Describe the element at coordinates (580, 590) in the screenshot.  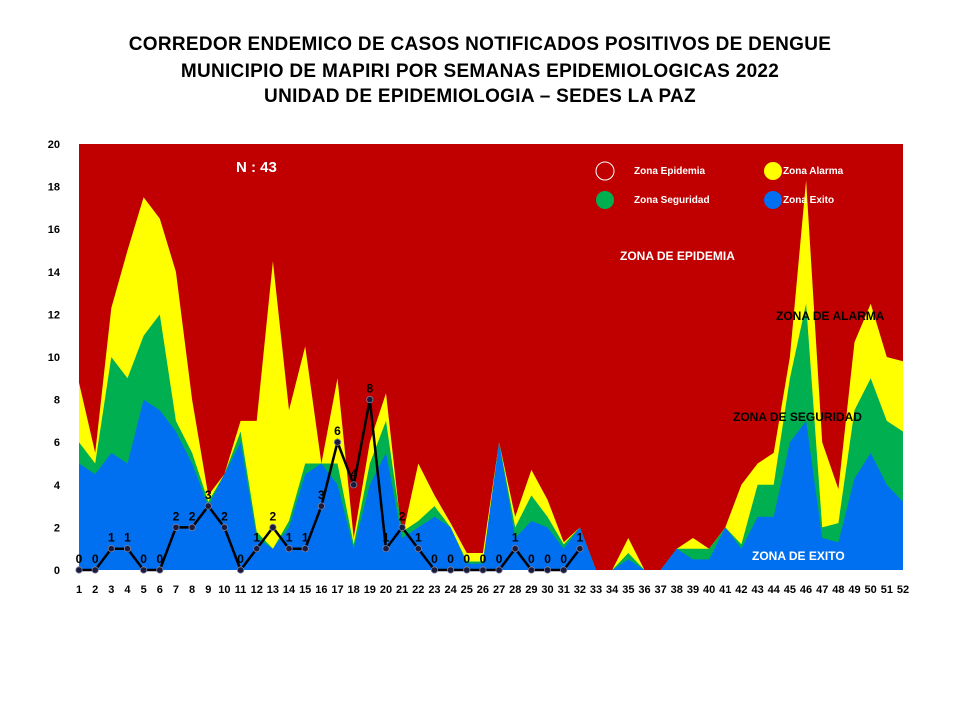
I see `x-tick-label: 32` at that location.